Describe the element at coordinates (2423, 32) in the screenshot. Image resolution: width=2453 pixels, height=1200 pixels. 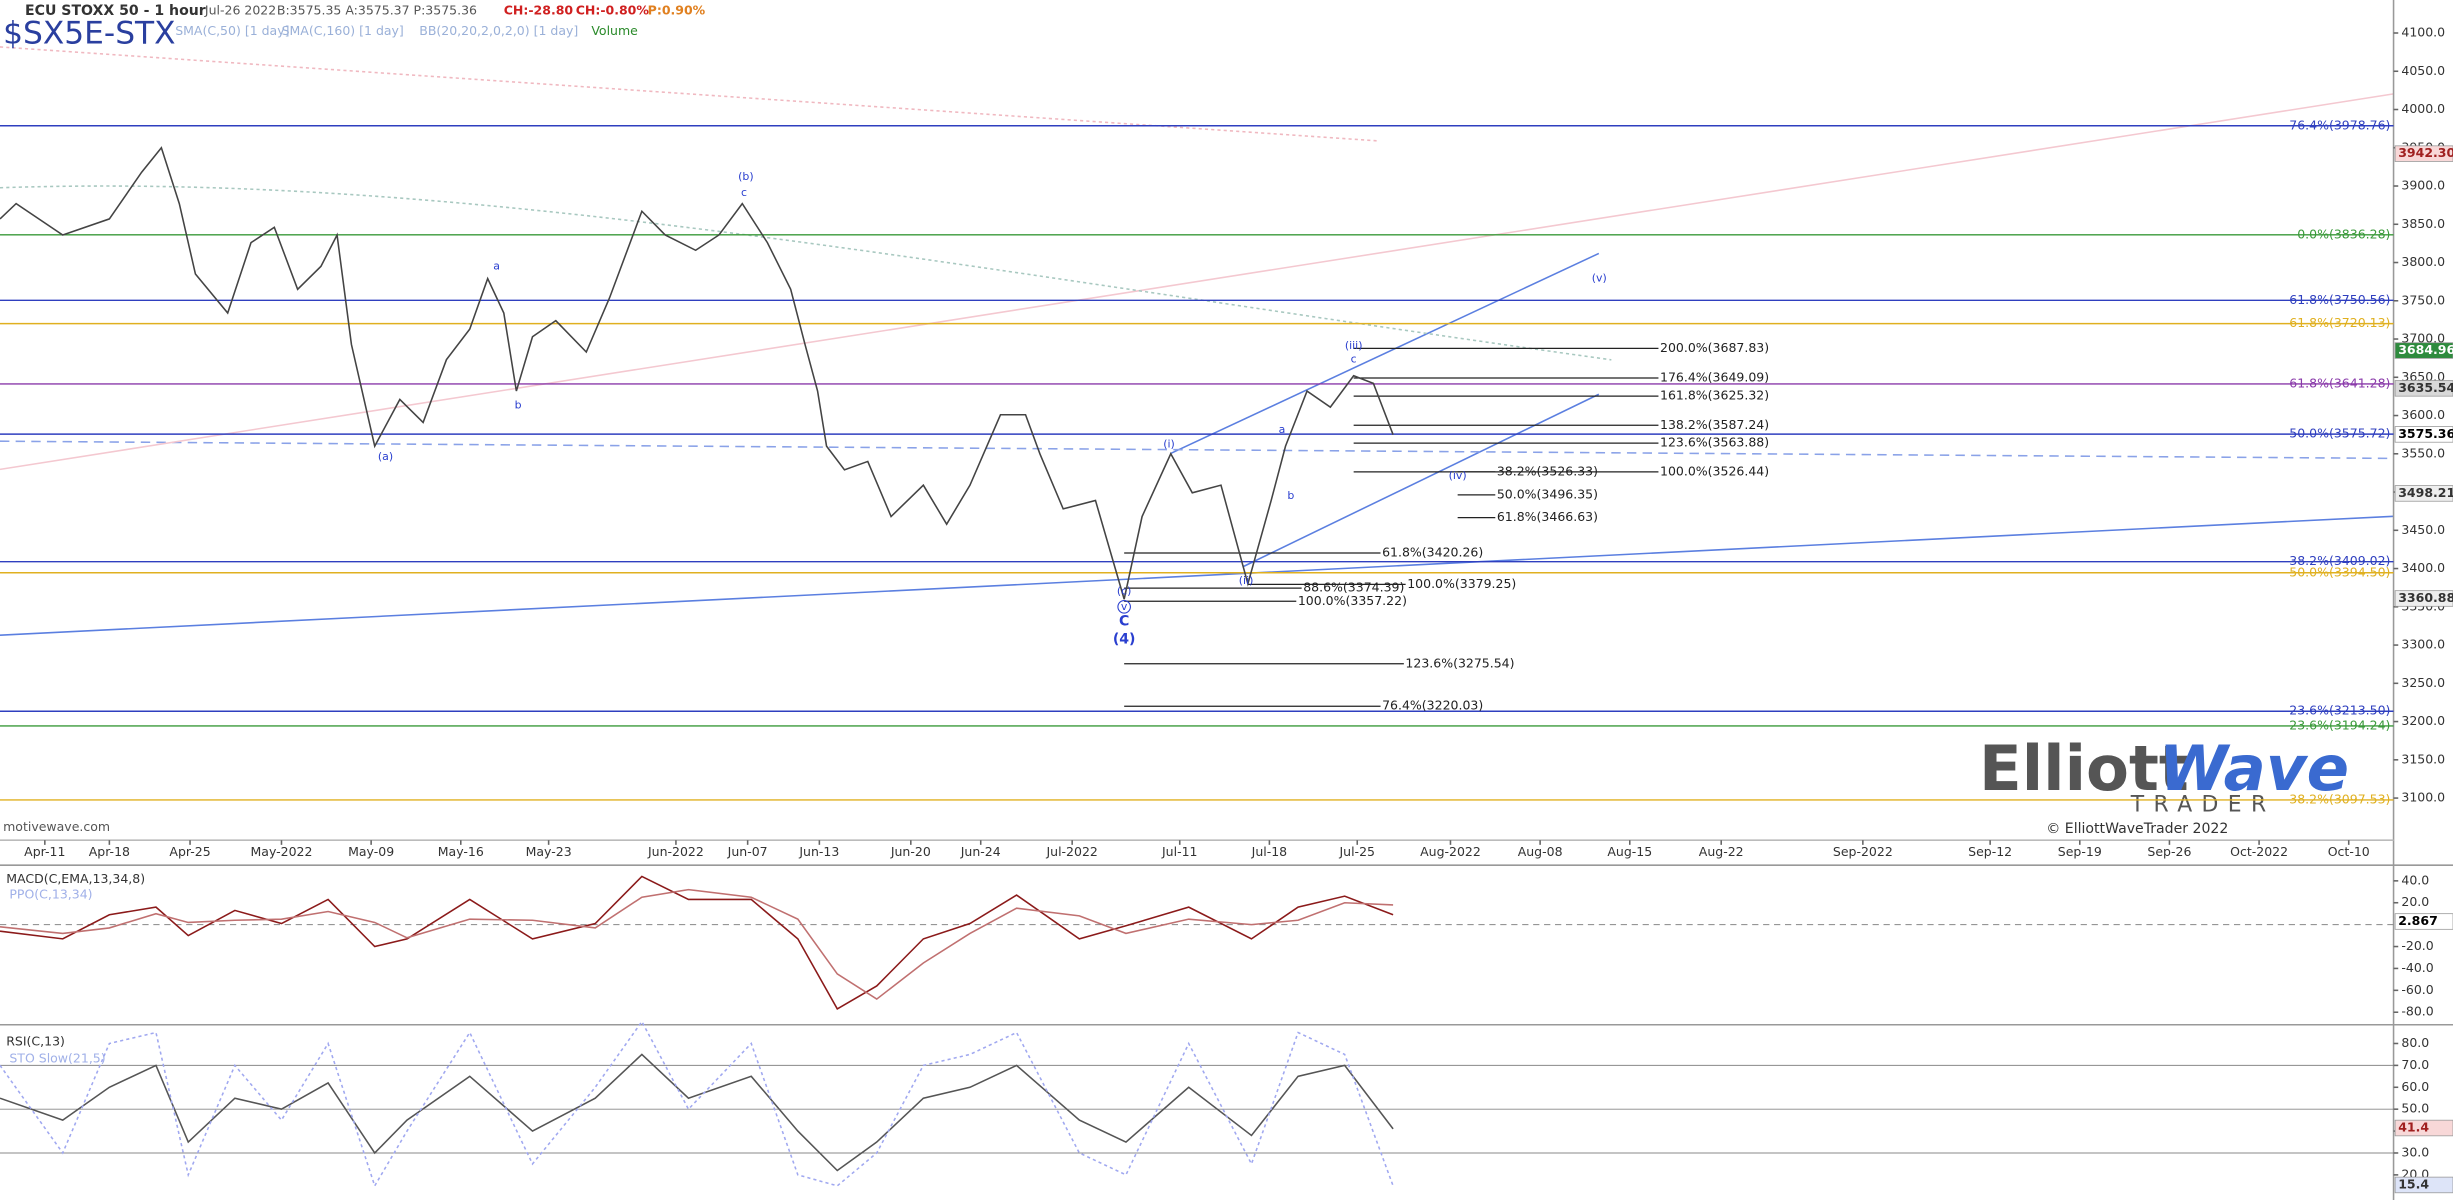
I see `y-tick-label: 4100.0` at that location.